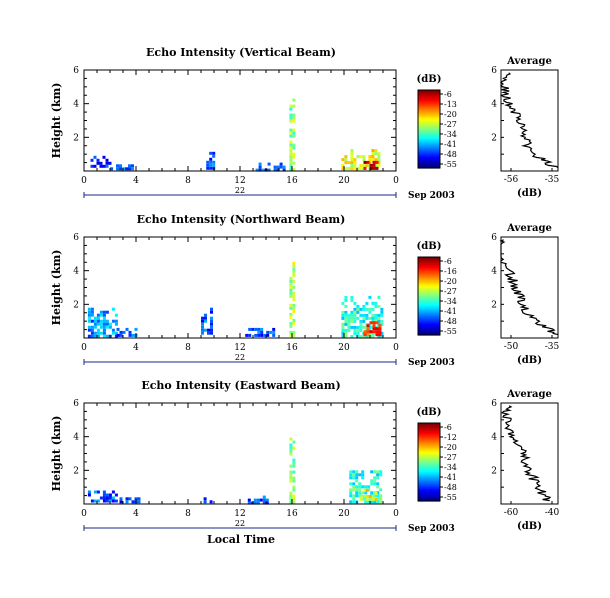  What do you see at coordinates (240, 357) in the screenshot?
I see `date-day-label: 22` at bounding box center [240, 357].